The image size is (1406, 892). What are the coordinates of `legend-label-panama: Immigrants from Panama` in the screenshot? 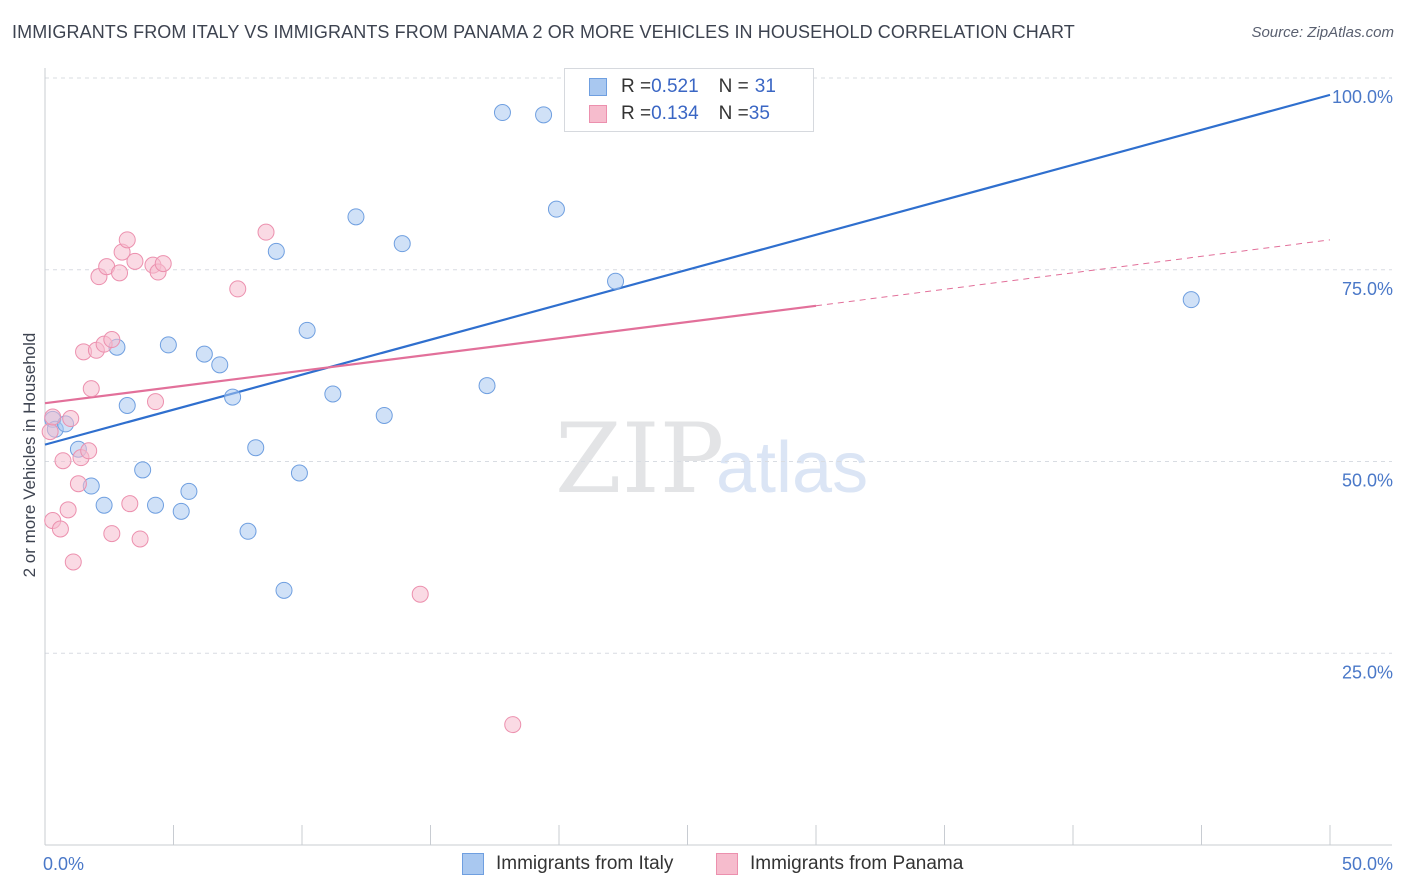 It's located at (857, 863).